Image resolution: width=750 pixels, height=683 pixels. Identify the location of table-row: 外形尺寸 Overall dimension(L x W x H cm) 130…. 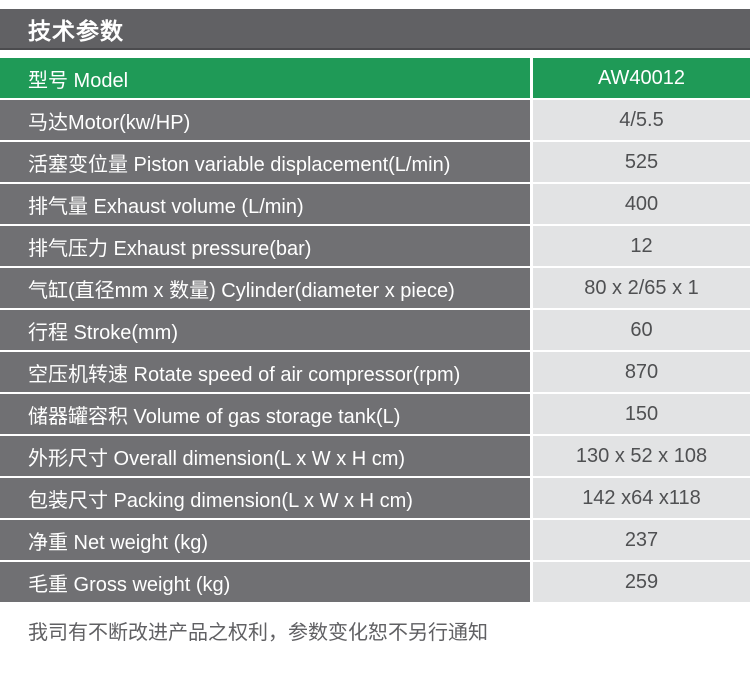
(375, 456).